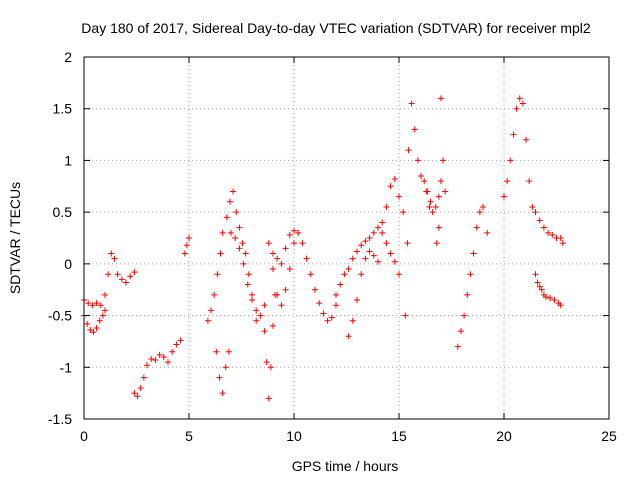 The image size is (640, 480). What do you see at coordinates (63, 212) in the screenshot?
I see `y-tick-label: 0.5` at bounding box center [63, 212].